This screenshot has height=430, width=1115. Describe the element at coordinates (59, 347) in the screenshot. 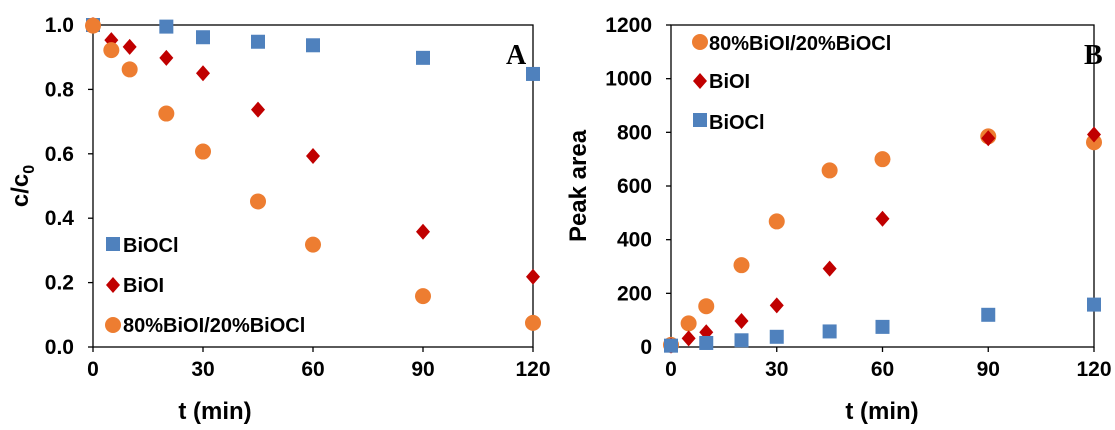

I see `y-tick-label: 0.0` at that location.